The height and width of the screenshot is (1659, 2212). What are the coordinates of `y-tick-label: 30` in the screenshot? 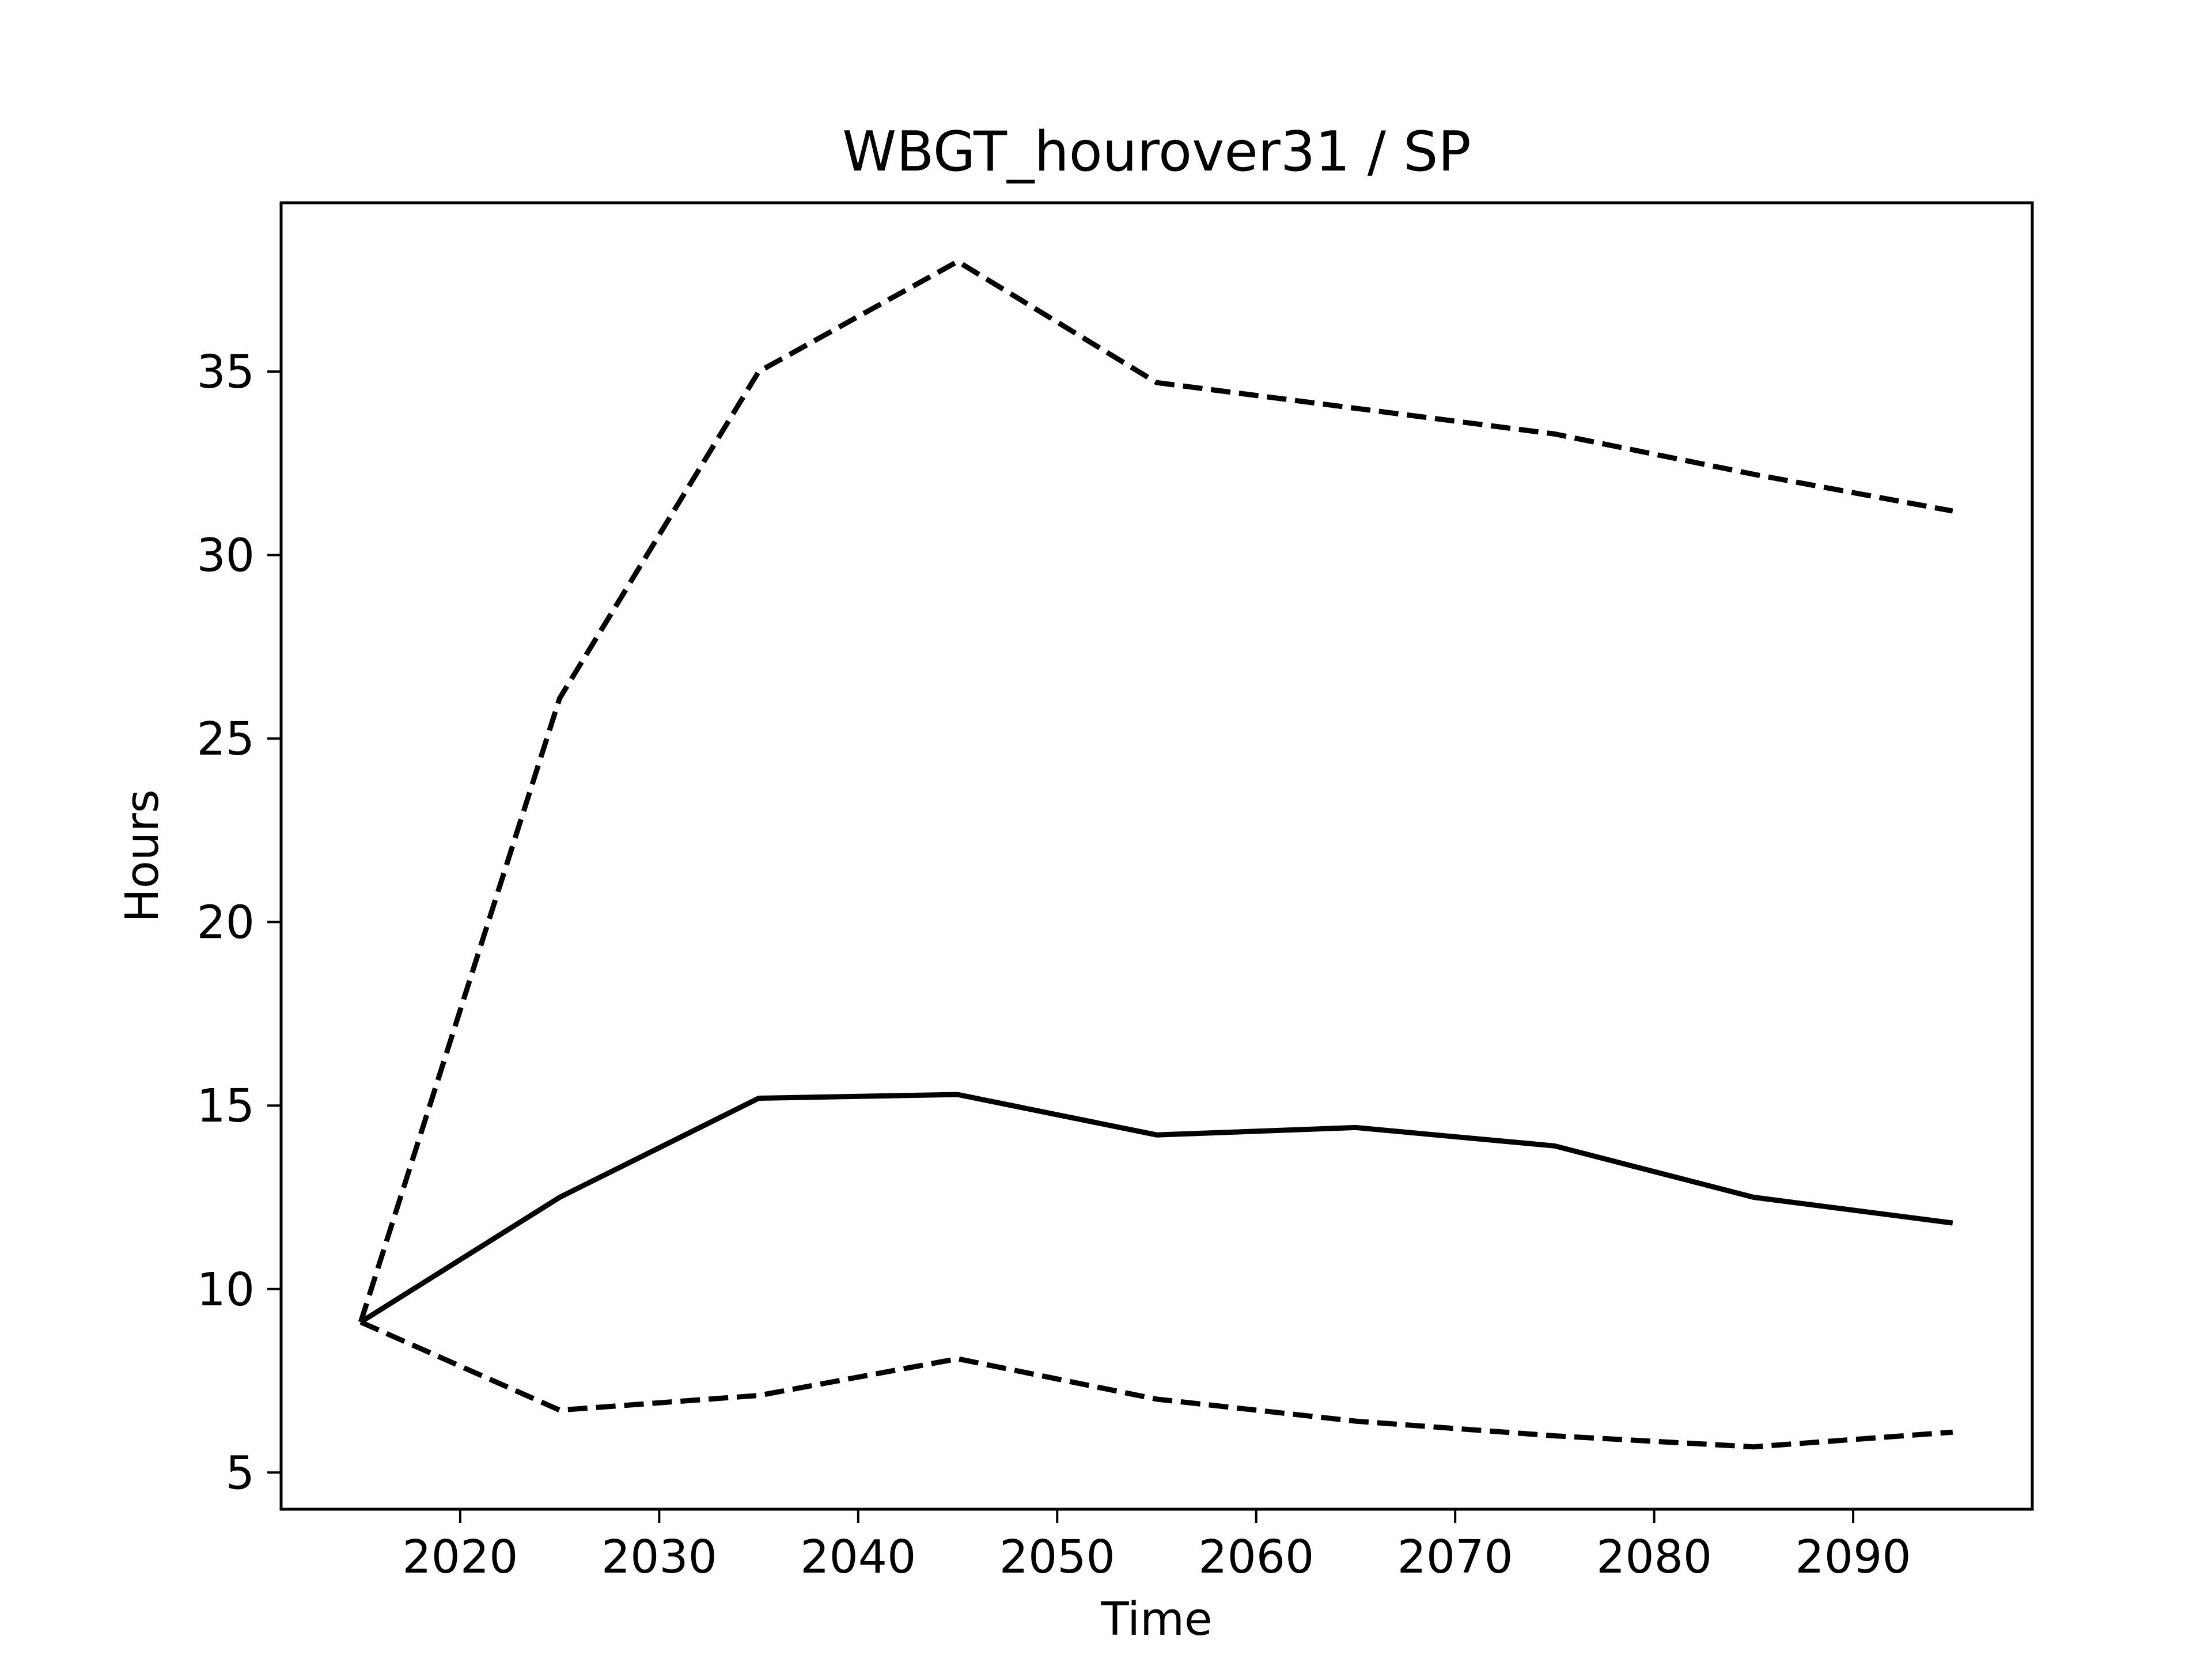 It's located at (225, 555).